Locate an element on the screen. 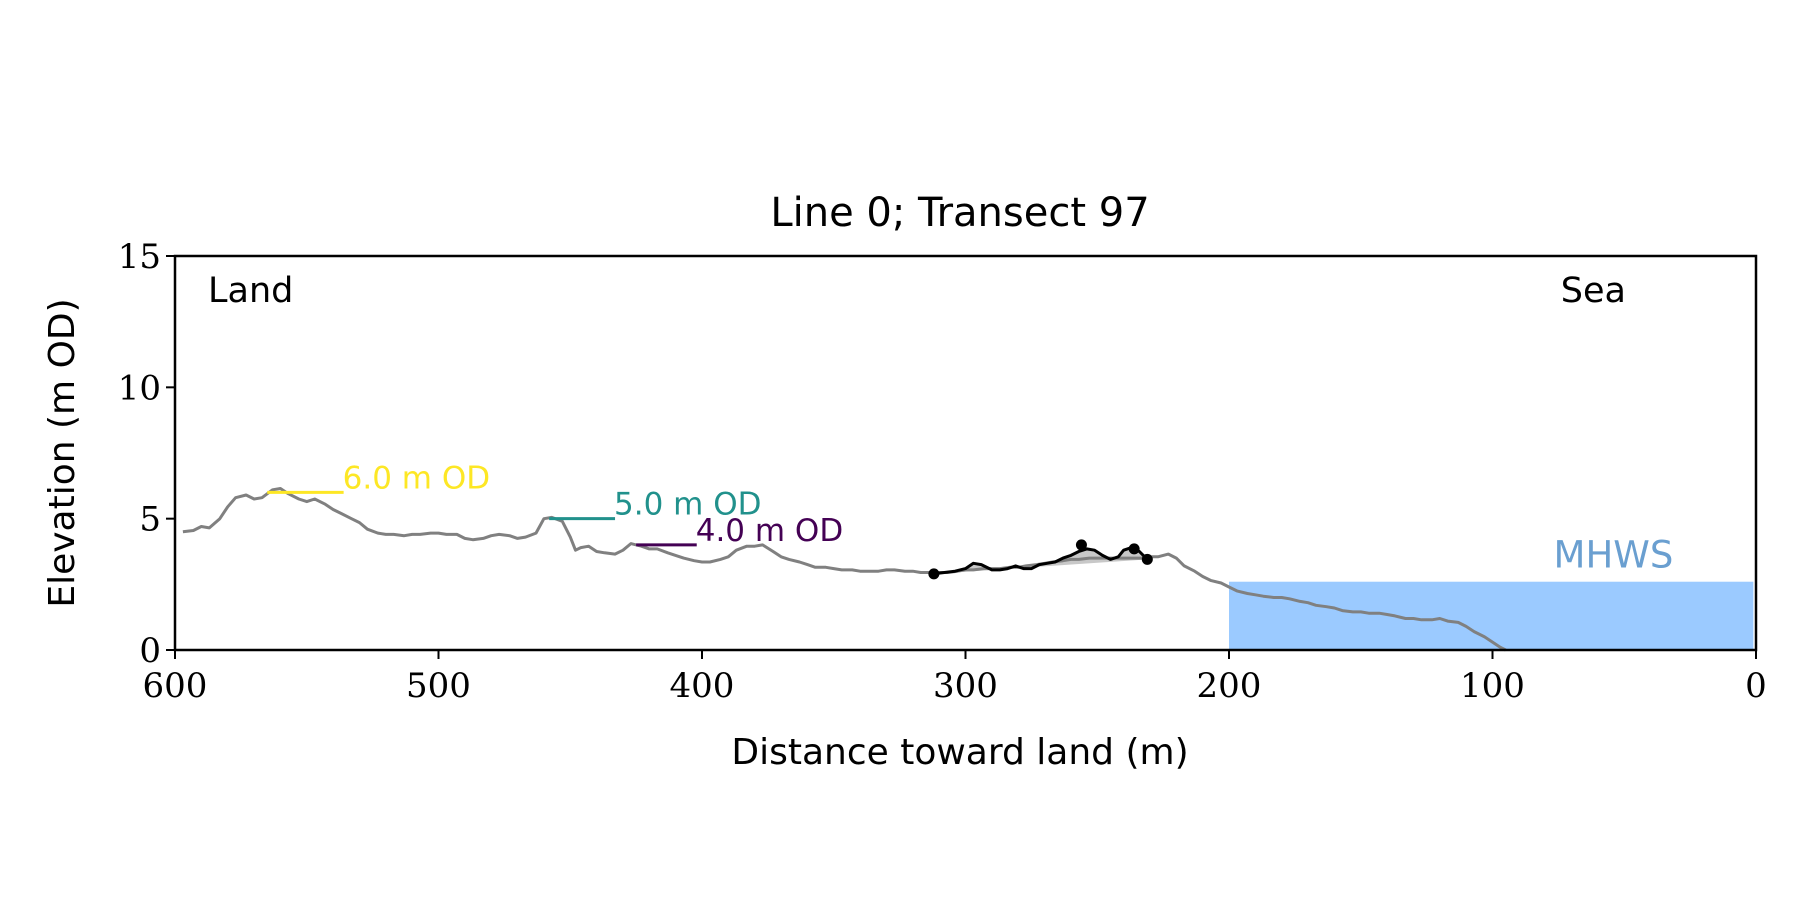 Image resolution: width=1800 pixels, height=900 pixels. dune-fill-area is located at coordinates (1040, 560).